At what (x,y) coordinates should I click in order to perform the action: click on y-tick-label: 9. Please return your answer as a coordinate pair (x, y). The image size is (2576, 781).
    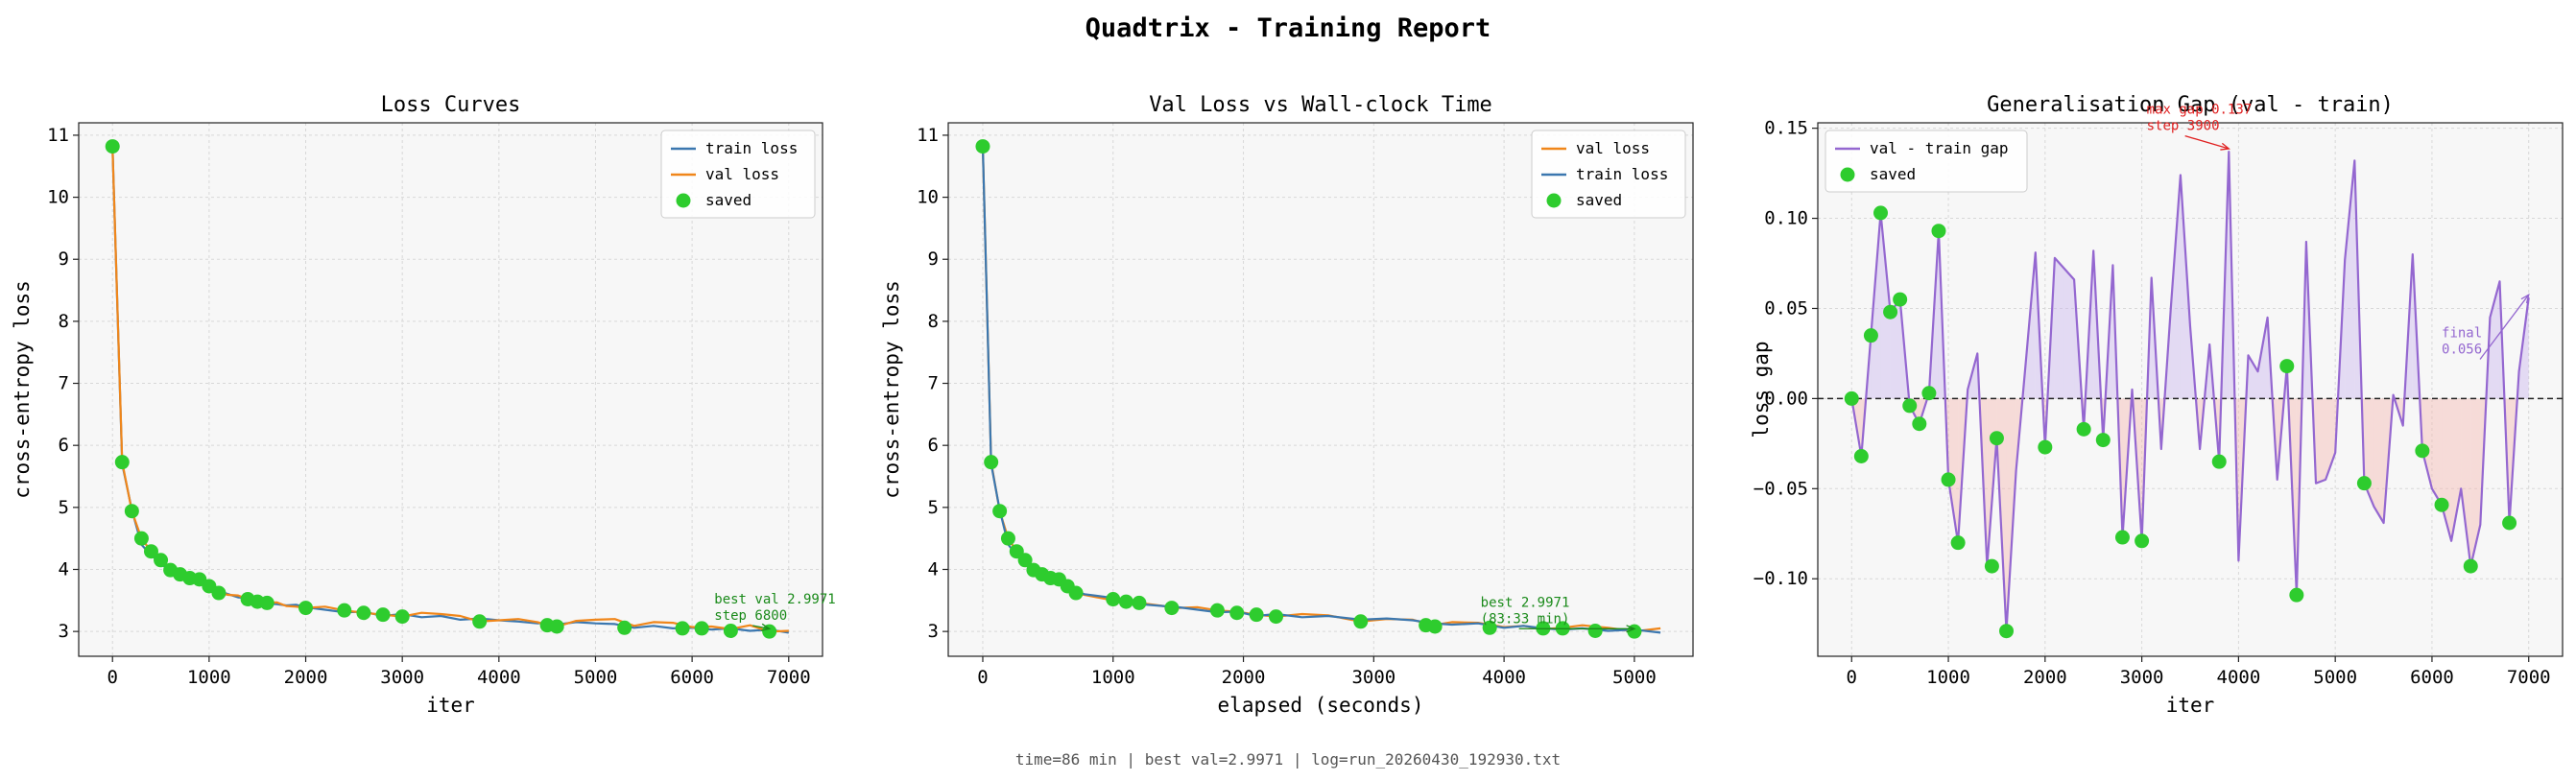
    Looking at the image, I should click on (933, 259).